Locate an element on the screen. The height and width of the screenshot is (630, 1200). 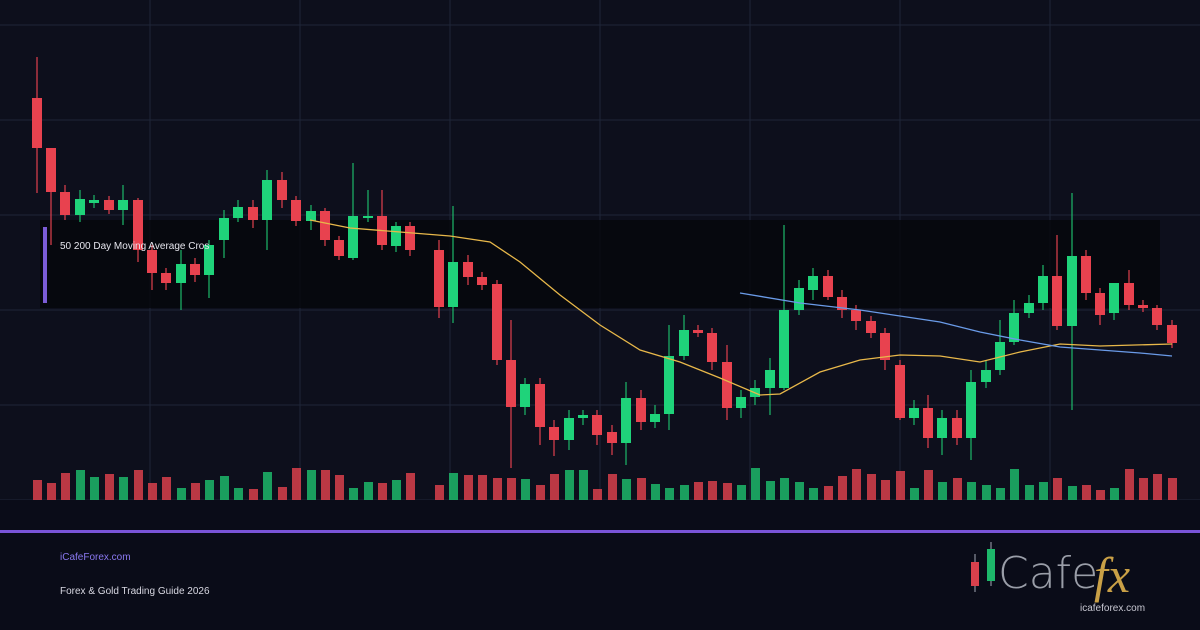
logo-accent: fx is located at coordinates (1112, 575).